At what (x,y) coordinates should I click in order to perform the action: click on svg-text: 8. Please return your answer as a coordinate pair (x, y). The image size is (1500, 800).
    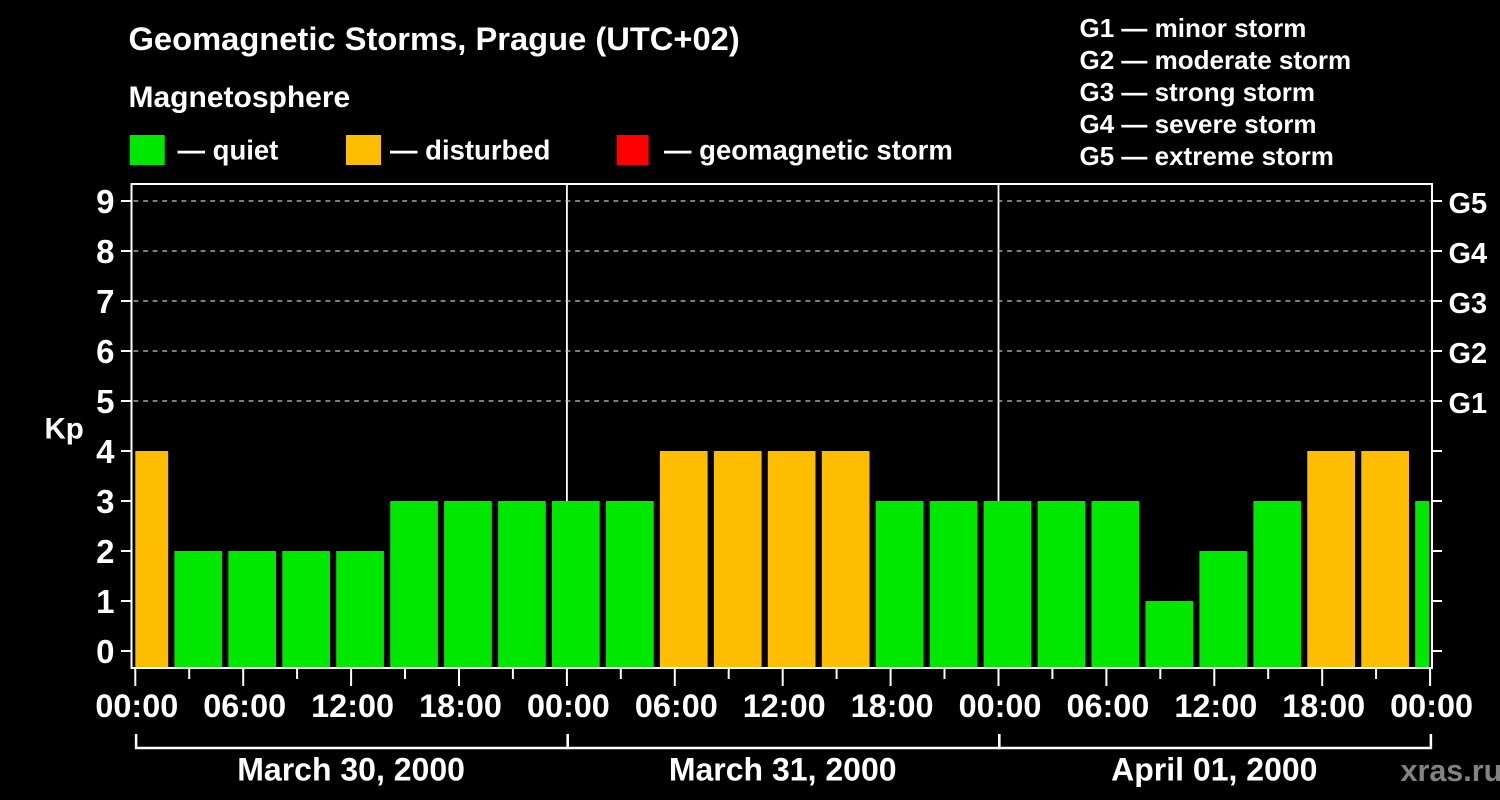
    Looking at the image, I should click on (105, 251).